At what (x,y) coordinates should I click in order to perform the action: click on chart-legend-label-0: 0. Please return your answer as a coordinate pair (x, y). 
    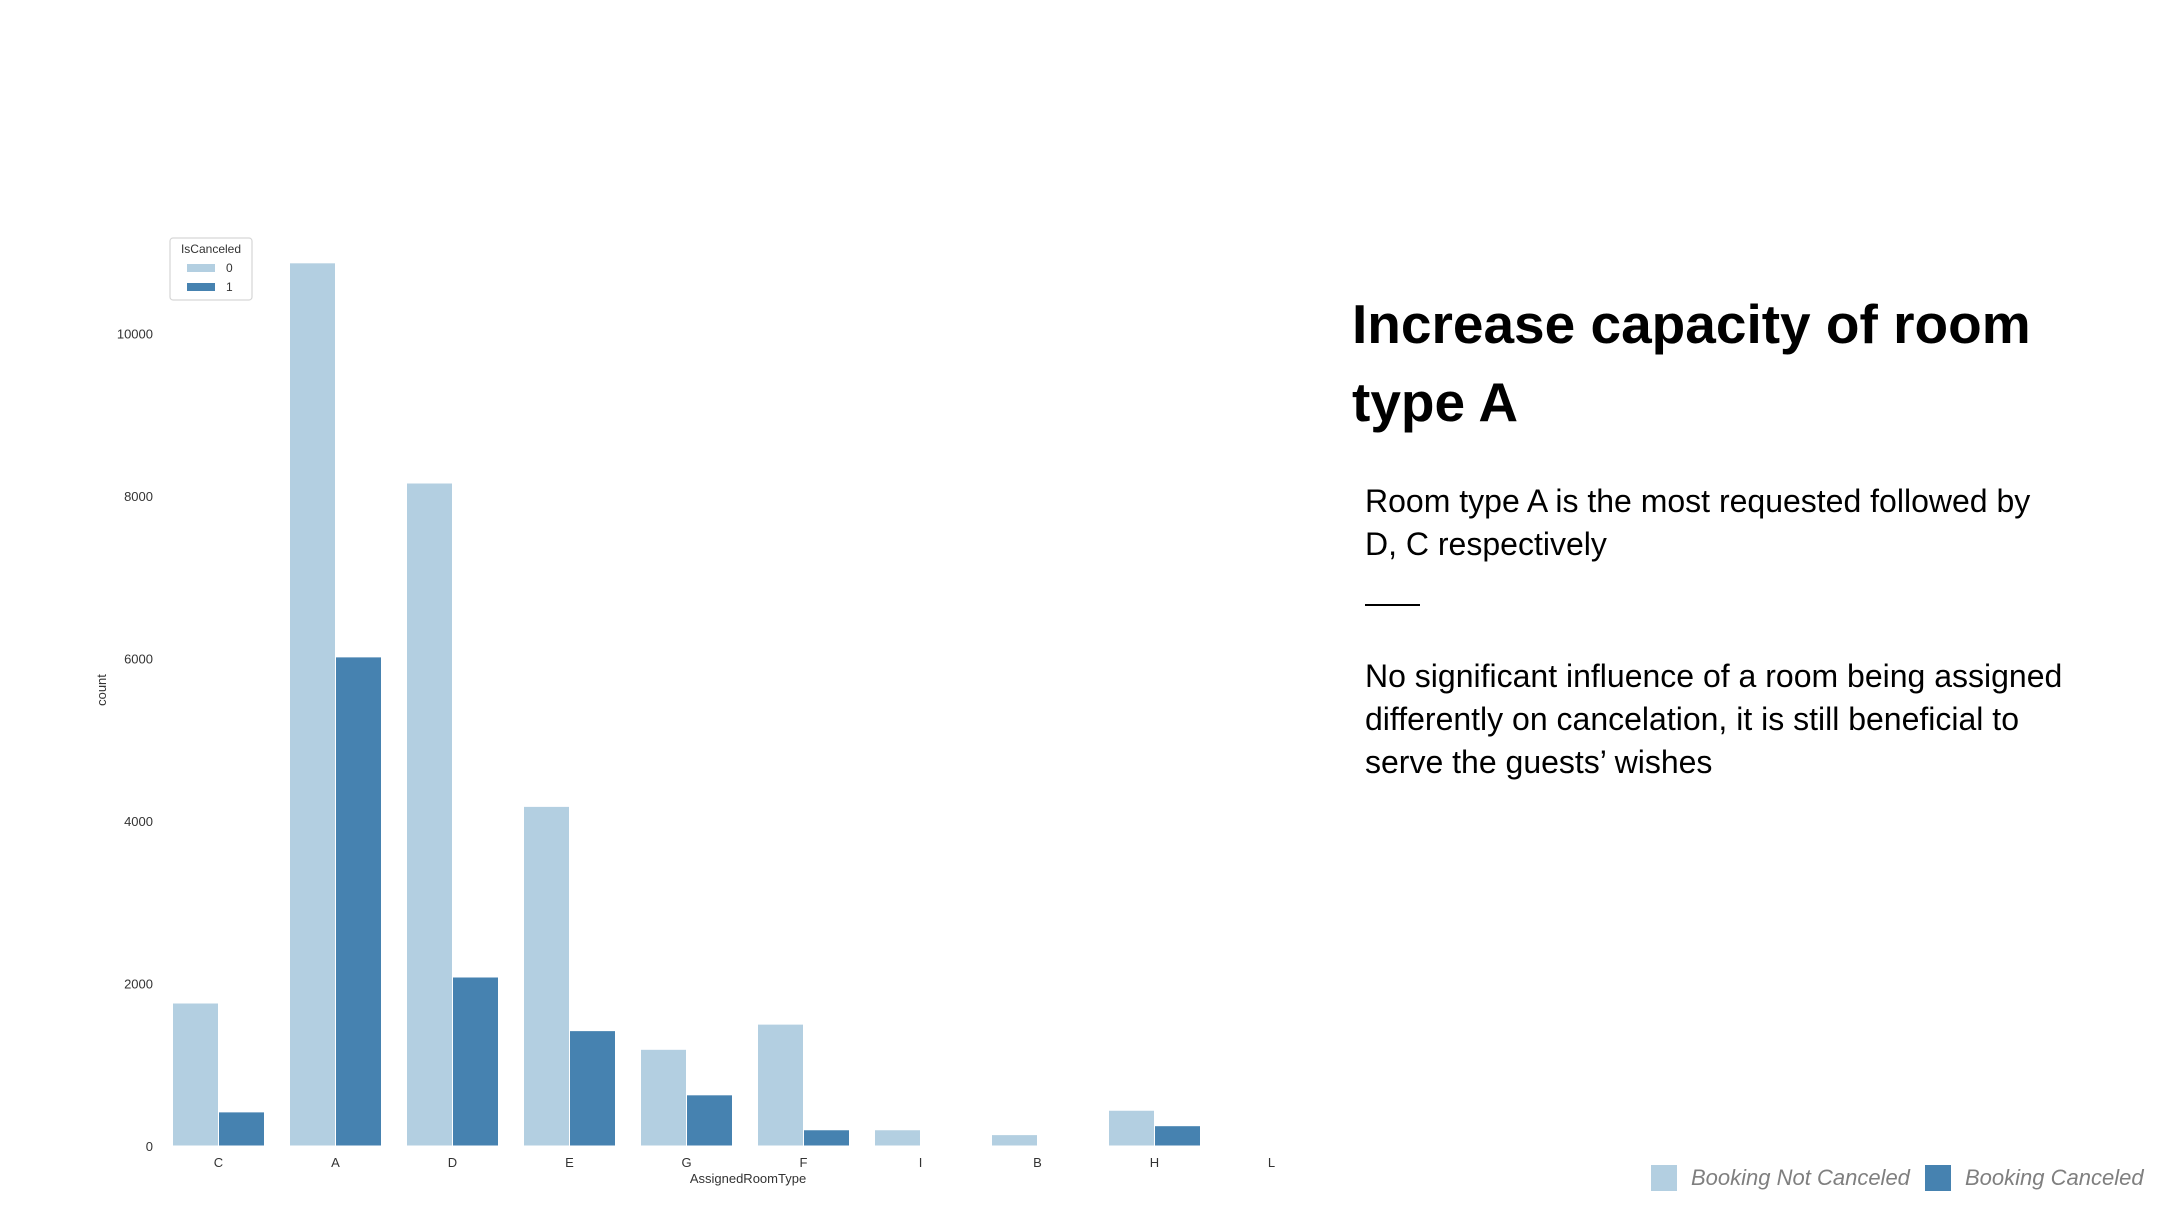
    Looking at the image, I should click on (229, 268).